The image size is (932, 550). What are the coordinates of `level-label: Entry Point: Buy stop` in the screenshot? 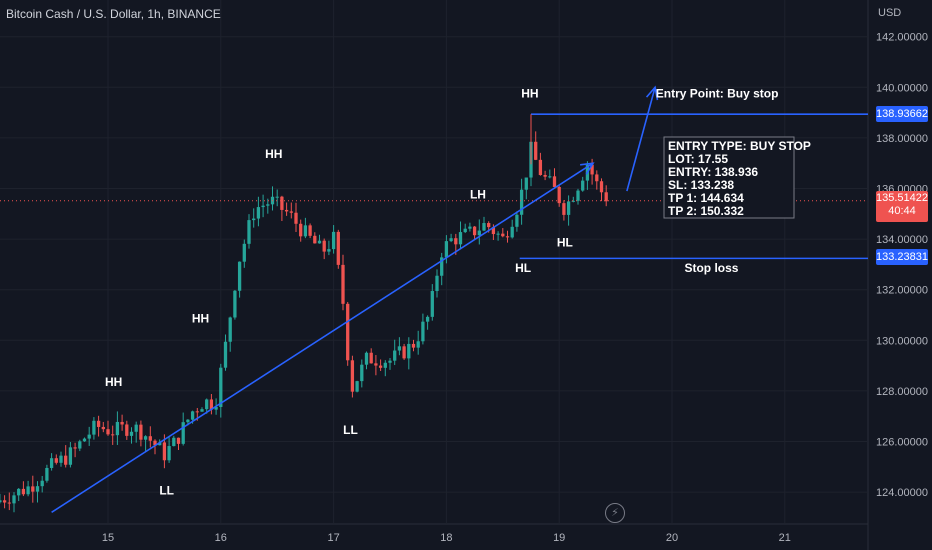 It's located at (717, 93).